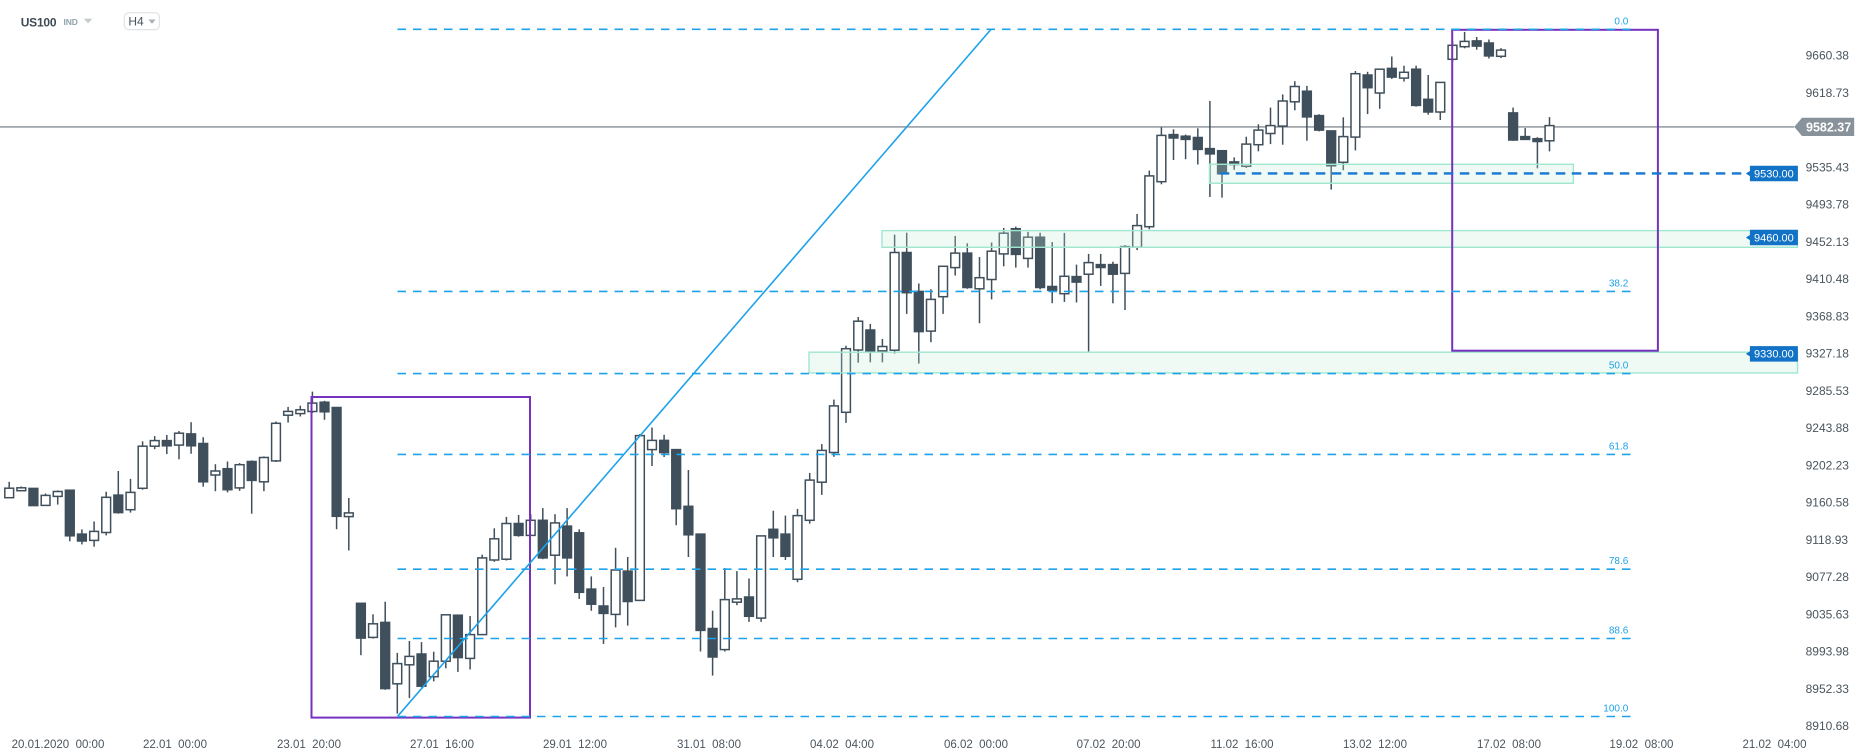 The height and width of the screenshot is (756, 1866). What do you see at coordinates (1828, 56) in the screenshot?
I see `svg-text: 9660.38` at bounding box center [1828, 56].